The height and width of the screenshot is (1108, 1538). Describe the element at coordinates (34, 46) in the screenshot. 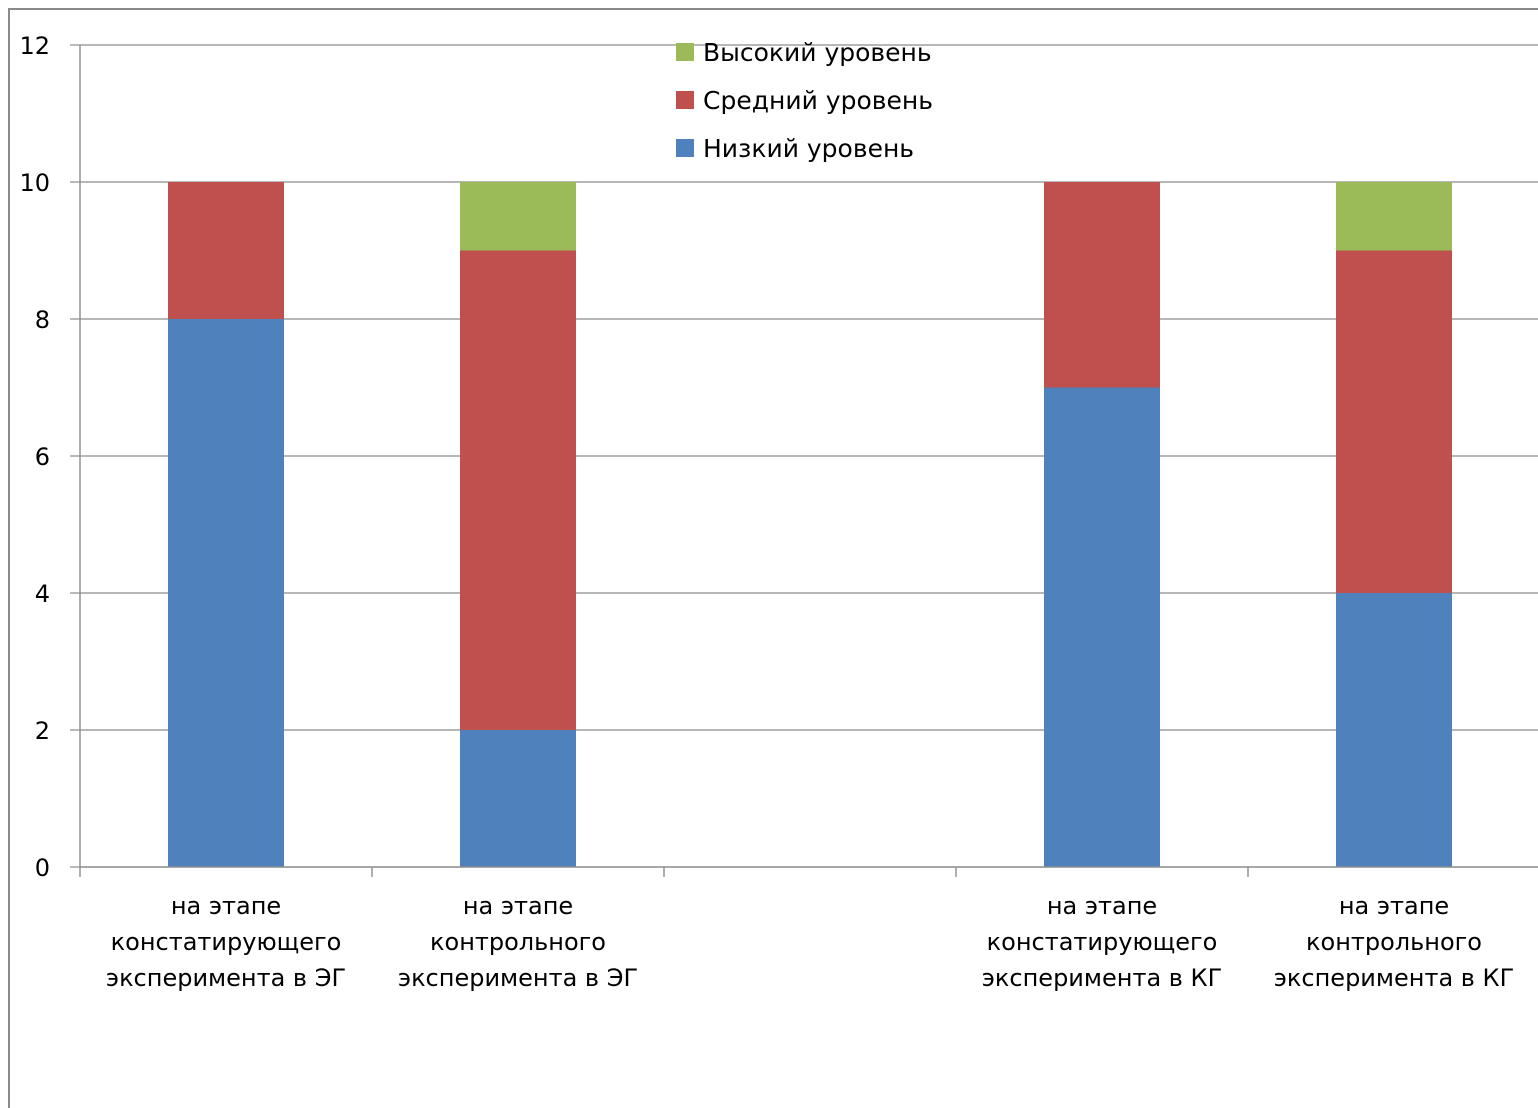

I see `y-tick-label: 12` at that location.